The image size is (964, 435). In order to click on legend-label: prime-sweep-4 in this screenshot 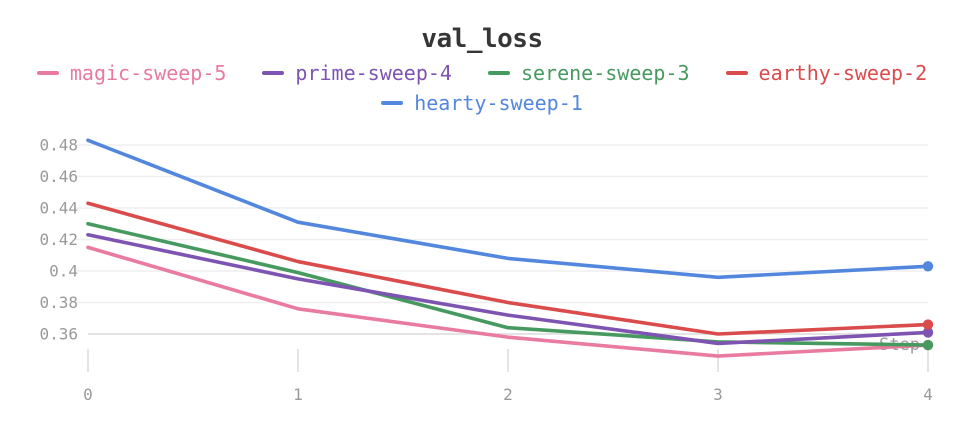, I will do `click(373, 73)`.